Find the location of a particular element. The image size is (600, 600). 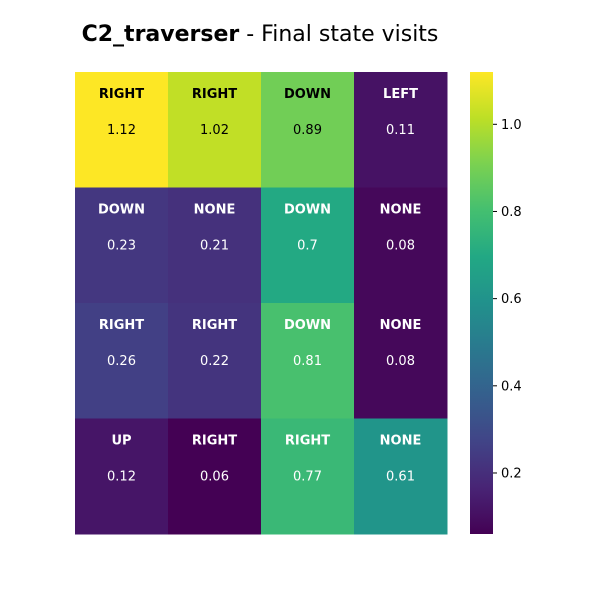

cell-value-label: 0.26 is located at coordinates (121, 361).